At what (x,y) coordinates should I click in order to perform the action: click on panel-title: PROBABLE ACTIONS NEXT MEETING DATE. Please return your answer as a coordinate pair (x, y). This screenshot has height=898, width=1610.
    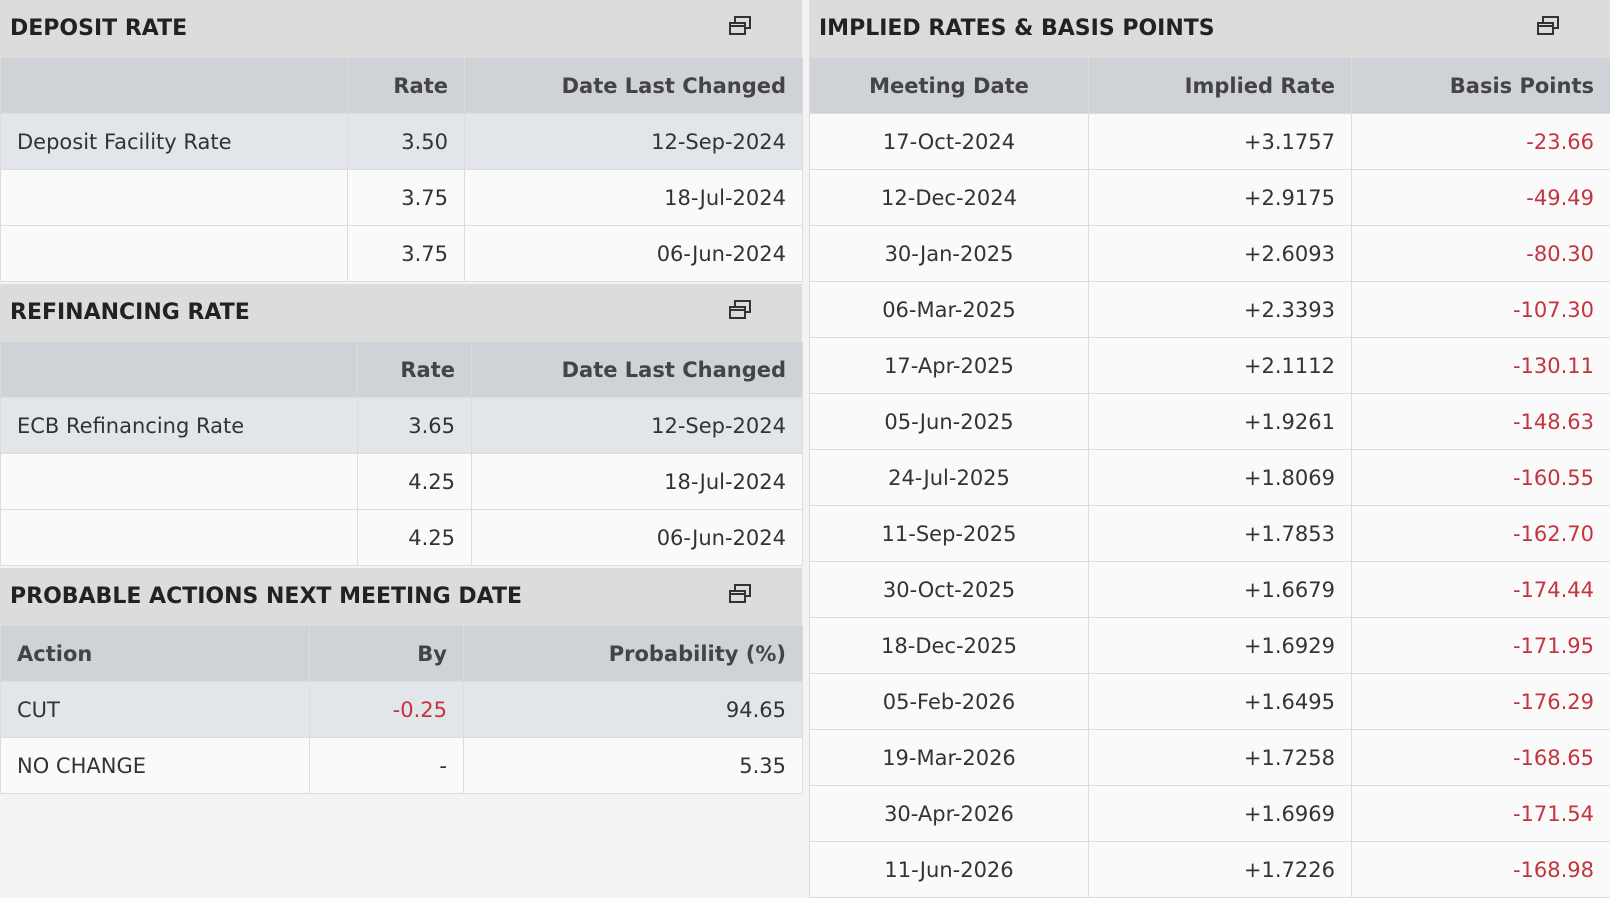
    Looking at the image, I should click on (266, 596).